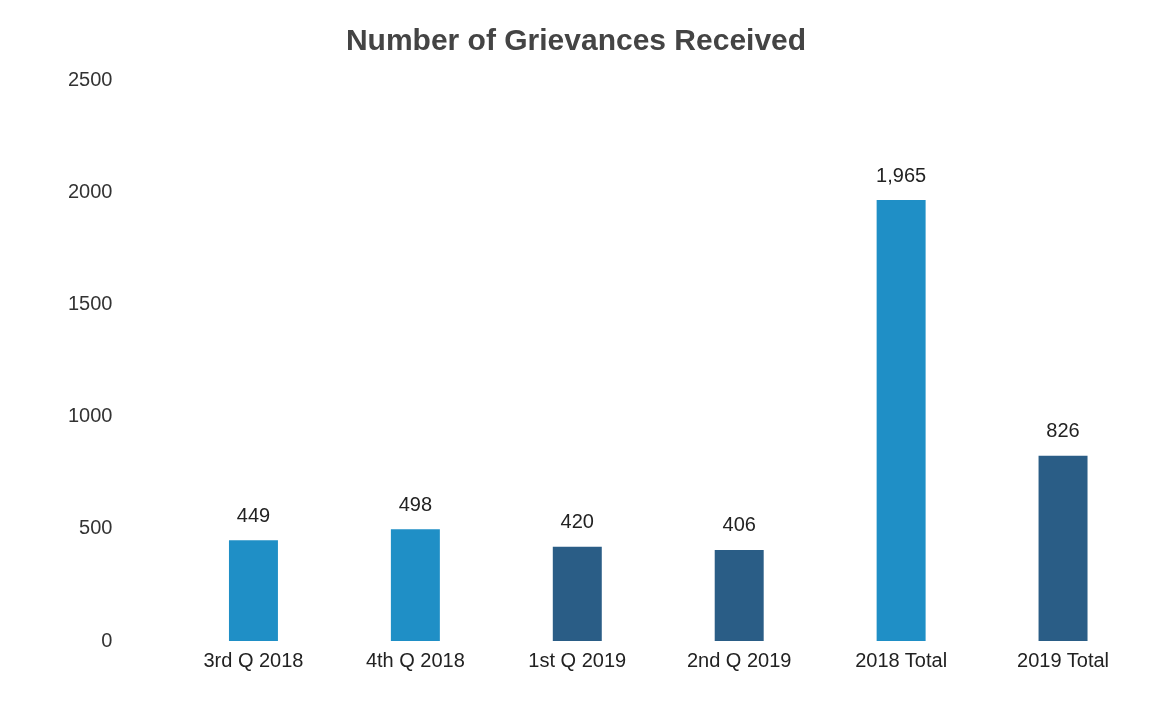 Image resolution: width=1172 pixels, height=721 pixels. Describe the element at coordinates (901, 659) in the screenshot. I see `x-tick-label: 2018 Total` at that location.